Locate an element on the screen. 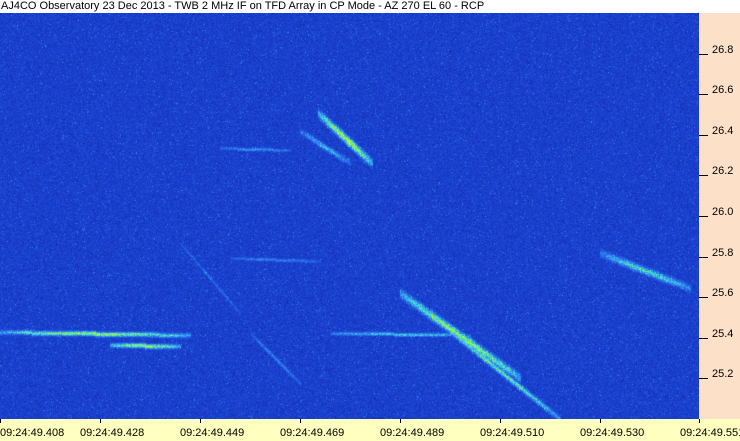  y-tick-label: 26.8 is located at coordinates (723, 49).